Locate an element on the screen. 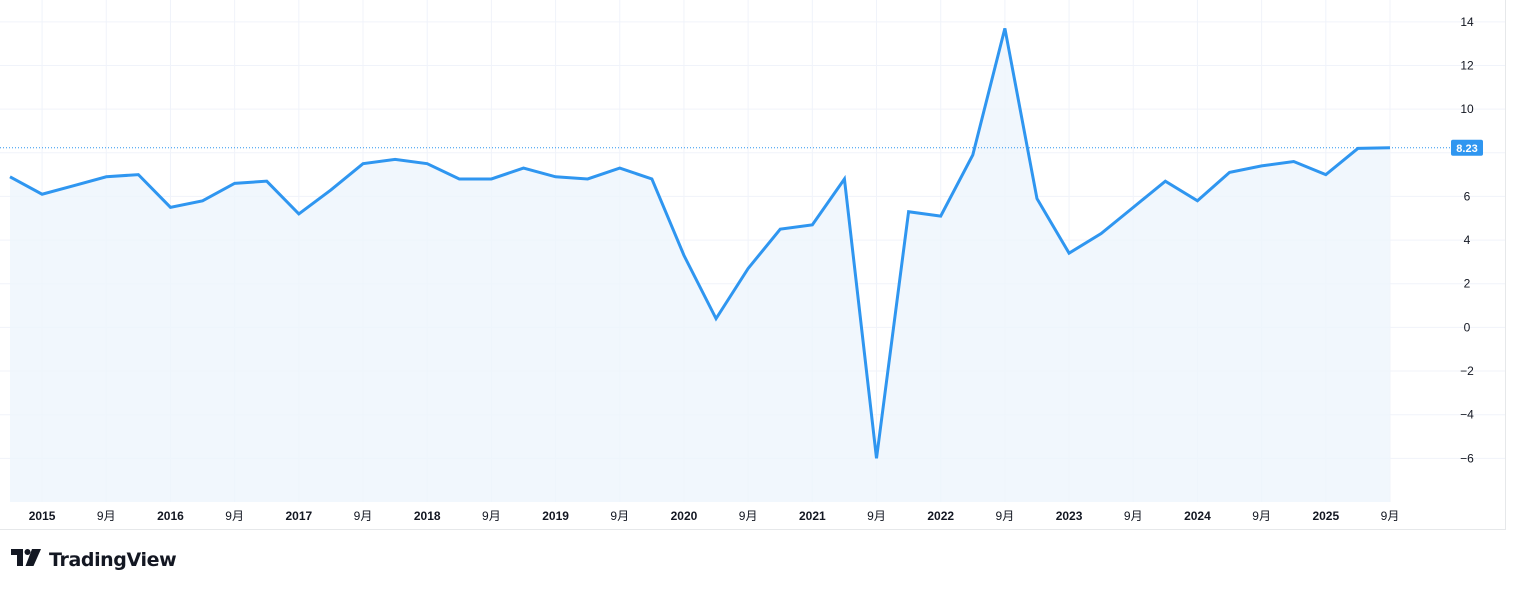  last-value-label: 8.23 is located at coordinates (1466, 149).